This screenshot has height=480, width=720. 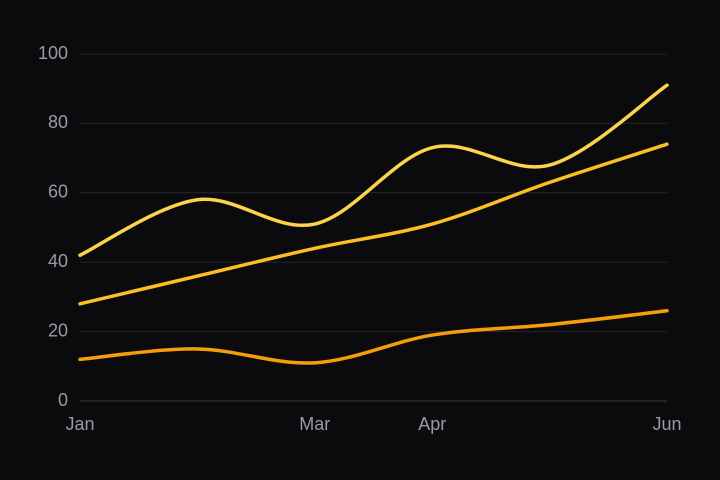 I want to click on y-tick-label: 60, so click(x=58, y=192).